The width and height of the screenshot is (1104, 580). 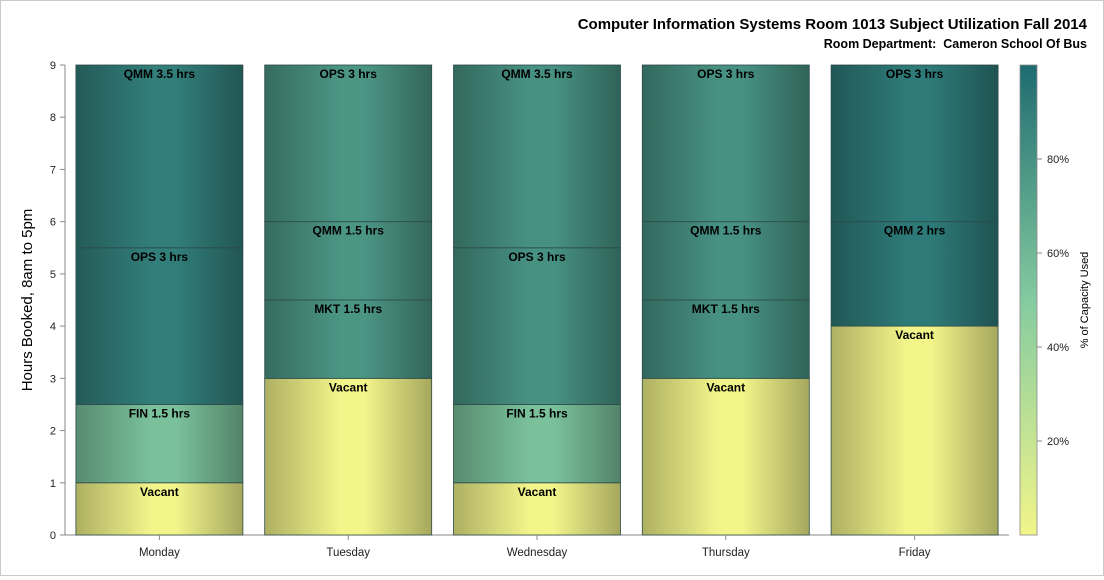 What do you see at coordinates (537, 156) in the screenshot?
I see `bar-segment-wednesday-qmm-3-5-hrs` at bounding box center [537, 156].